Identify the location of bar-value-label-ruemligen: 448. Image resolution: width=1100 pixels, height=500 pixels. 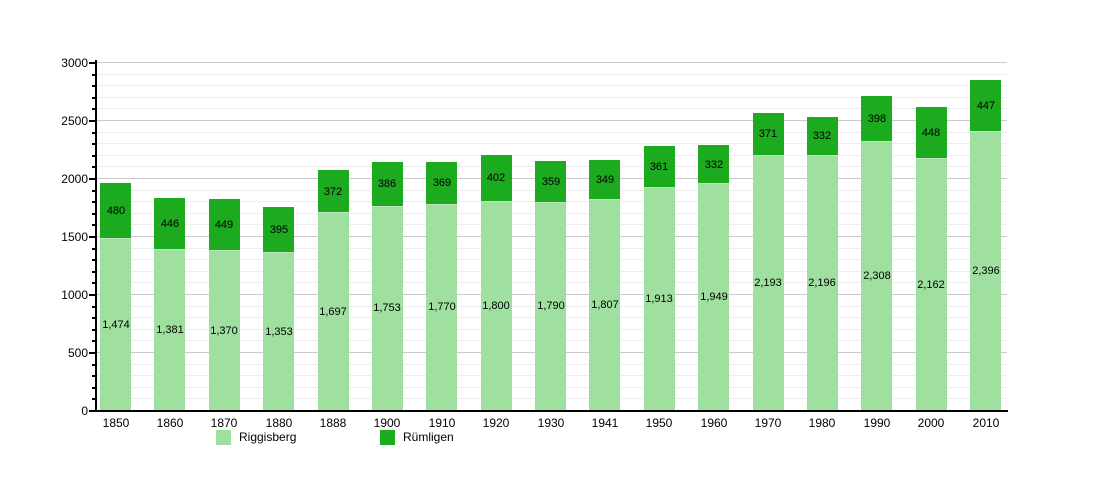
(931, 133).